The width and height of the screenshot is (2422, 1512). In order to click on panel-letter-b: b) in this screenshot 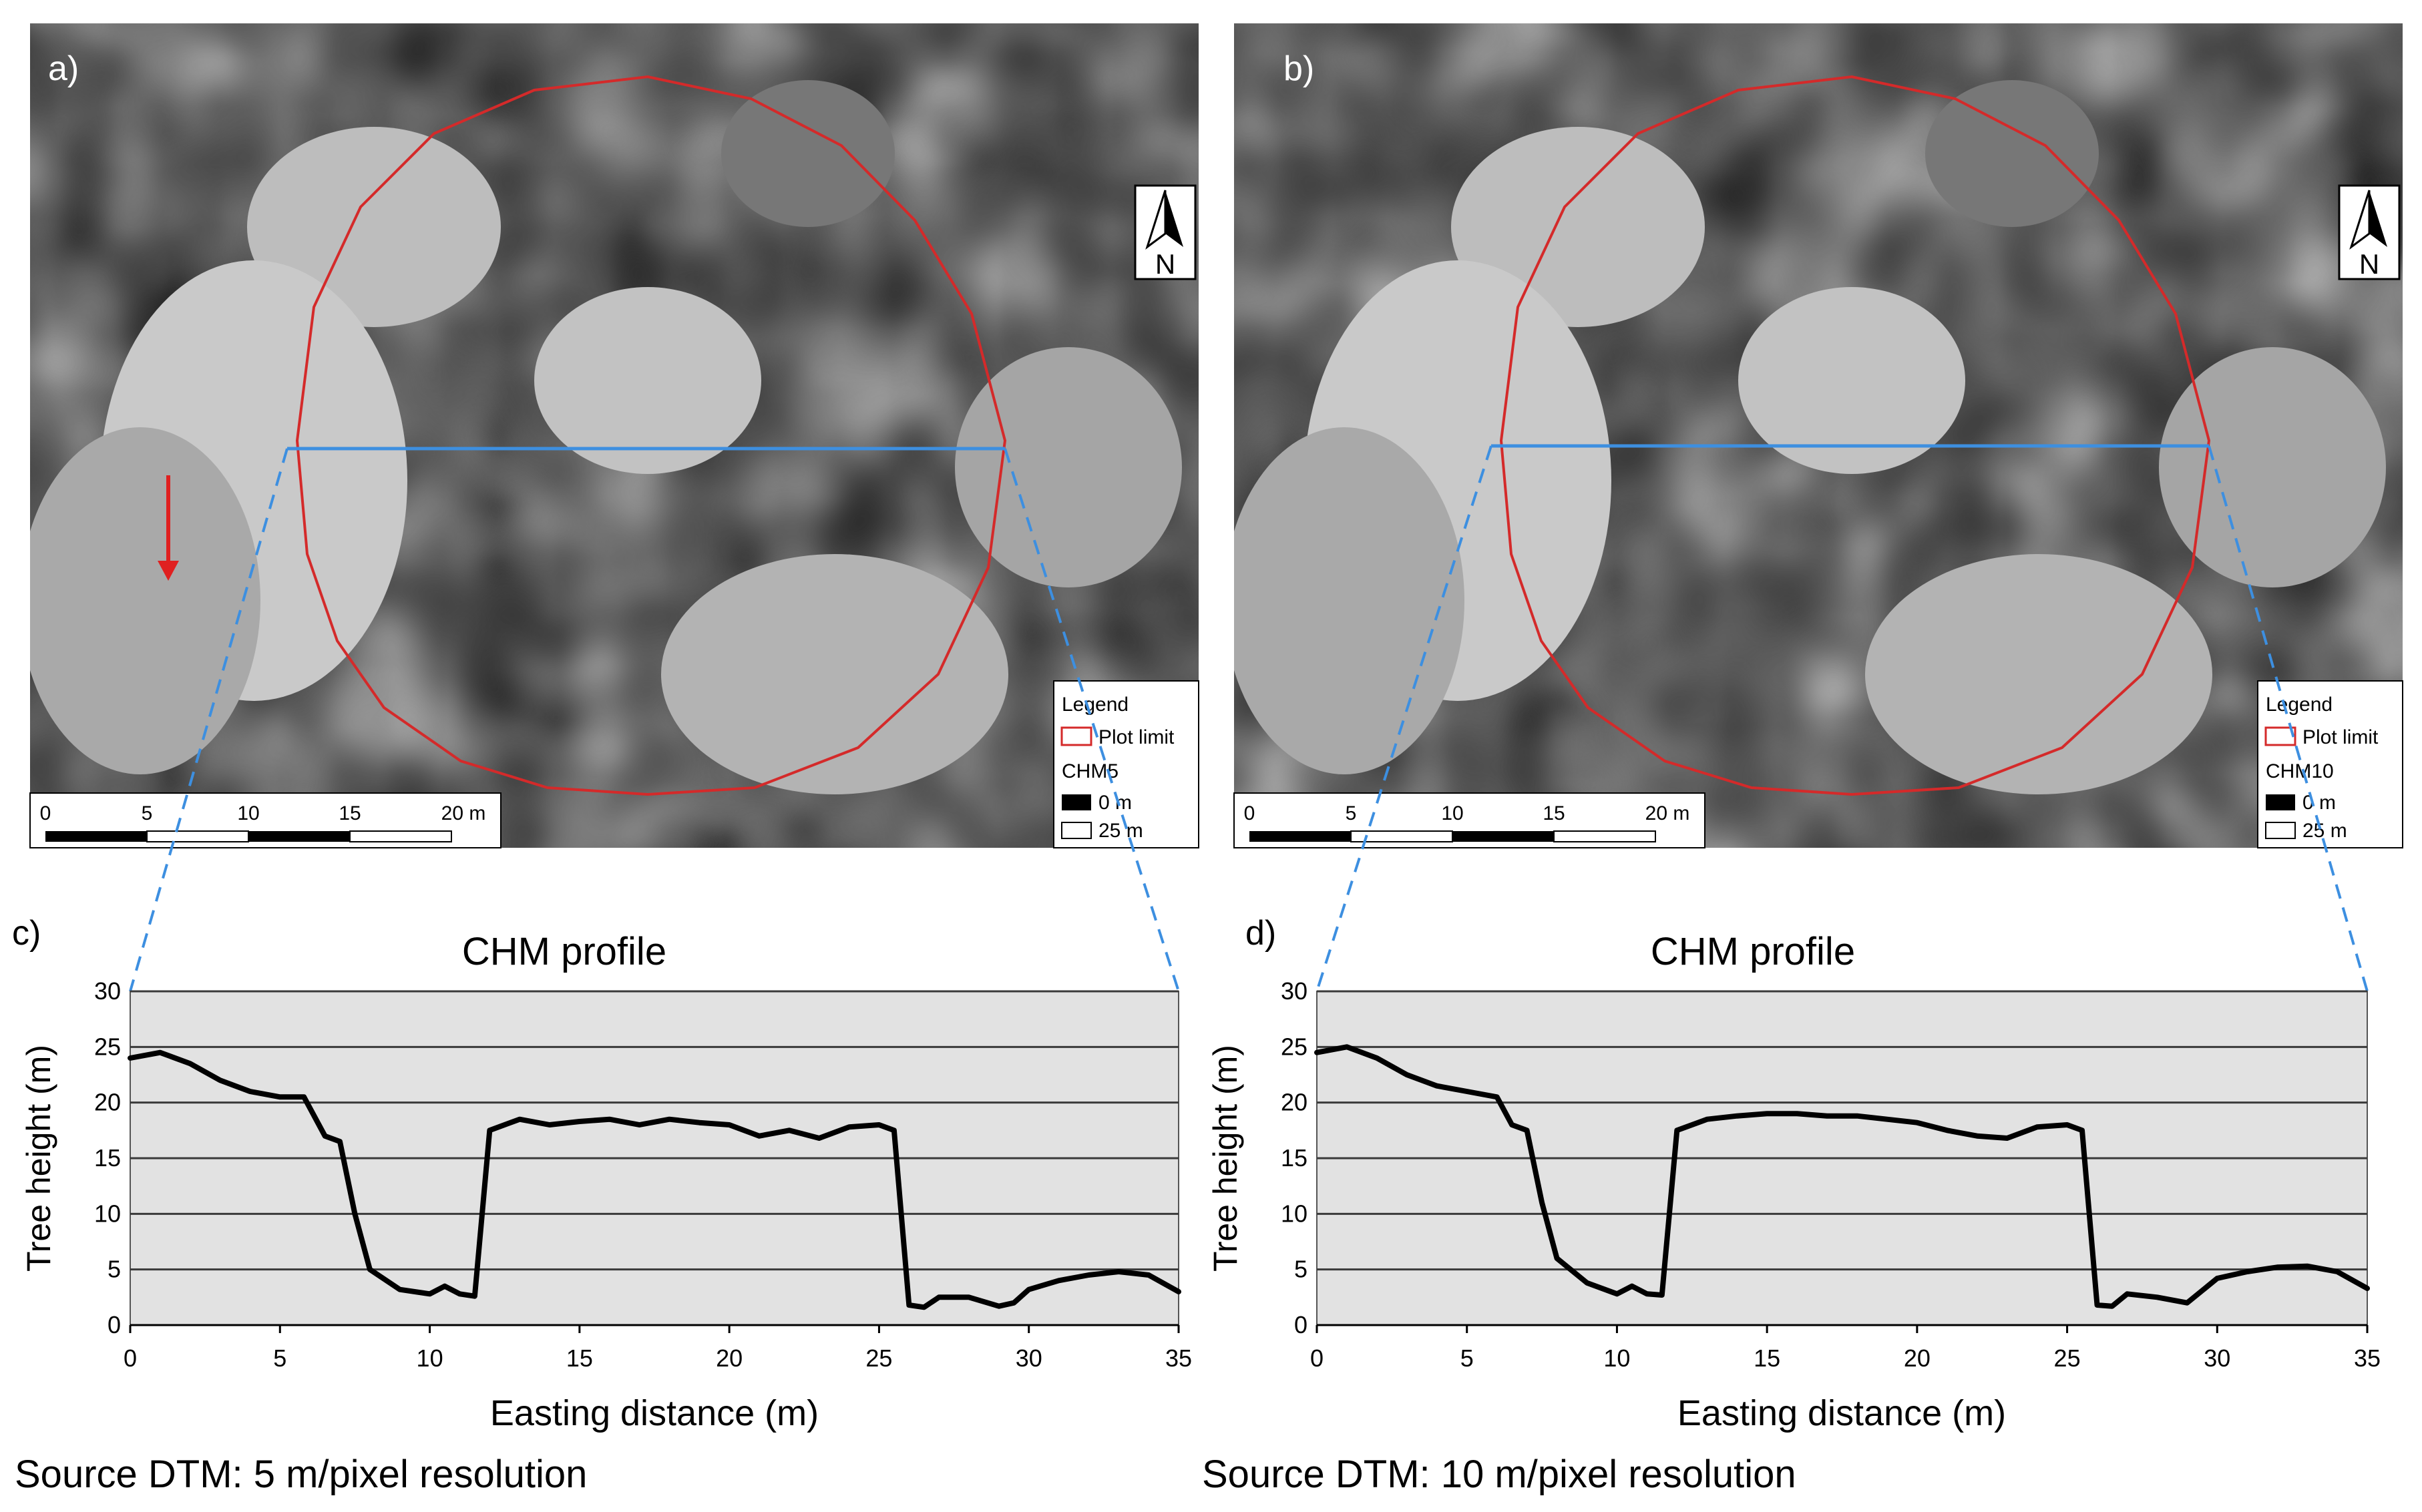, I will do `click(1298, 68)`.